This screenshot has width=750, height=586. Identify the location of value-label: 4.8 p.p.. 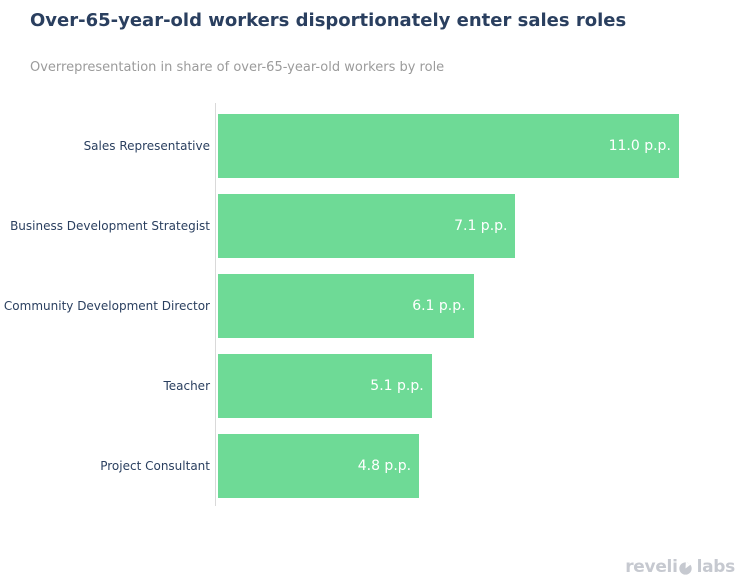
(384, 466).